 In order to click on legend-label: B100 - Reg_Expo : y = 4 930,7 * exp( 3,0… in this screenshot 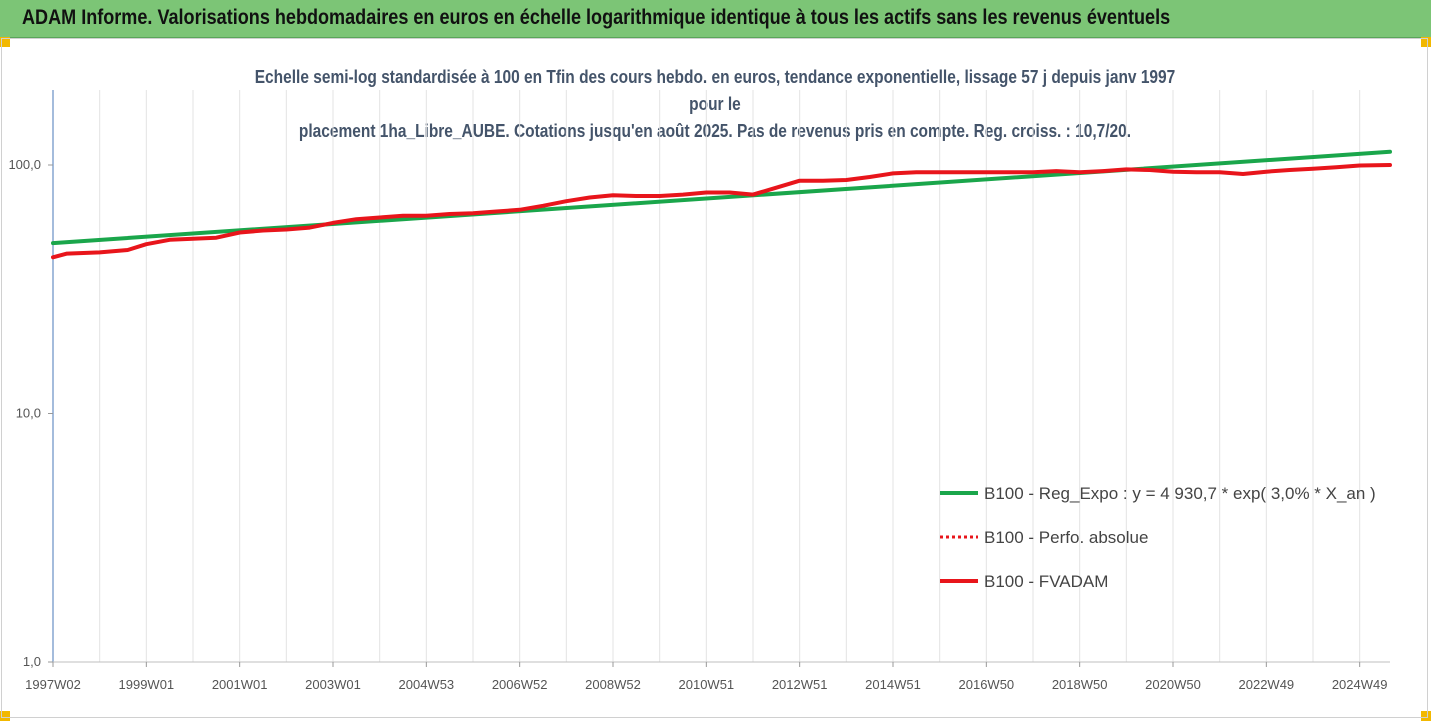, I will do `click(1180, 493)`.